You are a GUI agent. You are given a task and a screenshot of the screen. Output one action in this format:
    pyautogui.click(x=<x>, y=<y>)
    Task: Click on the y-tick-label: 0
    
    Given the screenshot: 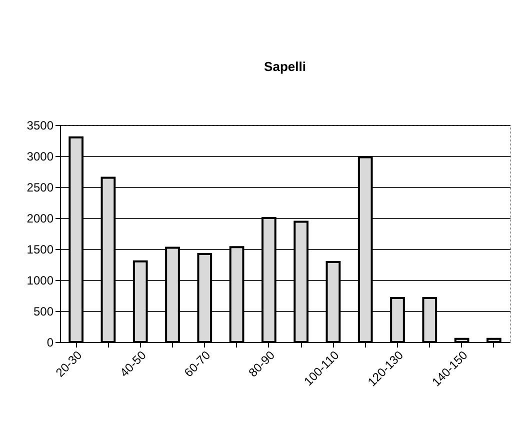 What is the action you would take?
    pyautogui.click(x=50, y=343)
    